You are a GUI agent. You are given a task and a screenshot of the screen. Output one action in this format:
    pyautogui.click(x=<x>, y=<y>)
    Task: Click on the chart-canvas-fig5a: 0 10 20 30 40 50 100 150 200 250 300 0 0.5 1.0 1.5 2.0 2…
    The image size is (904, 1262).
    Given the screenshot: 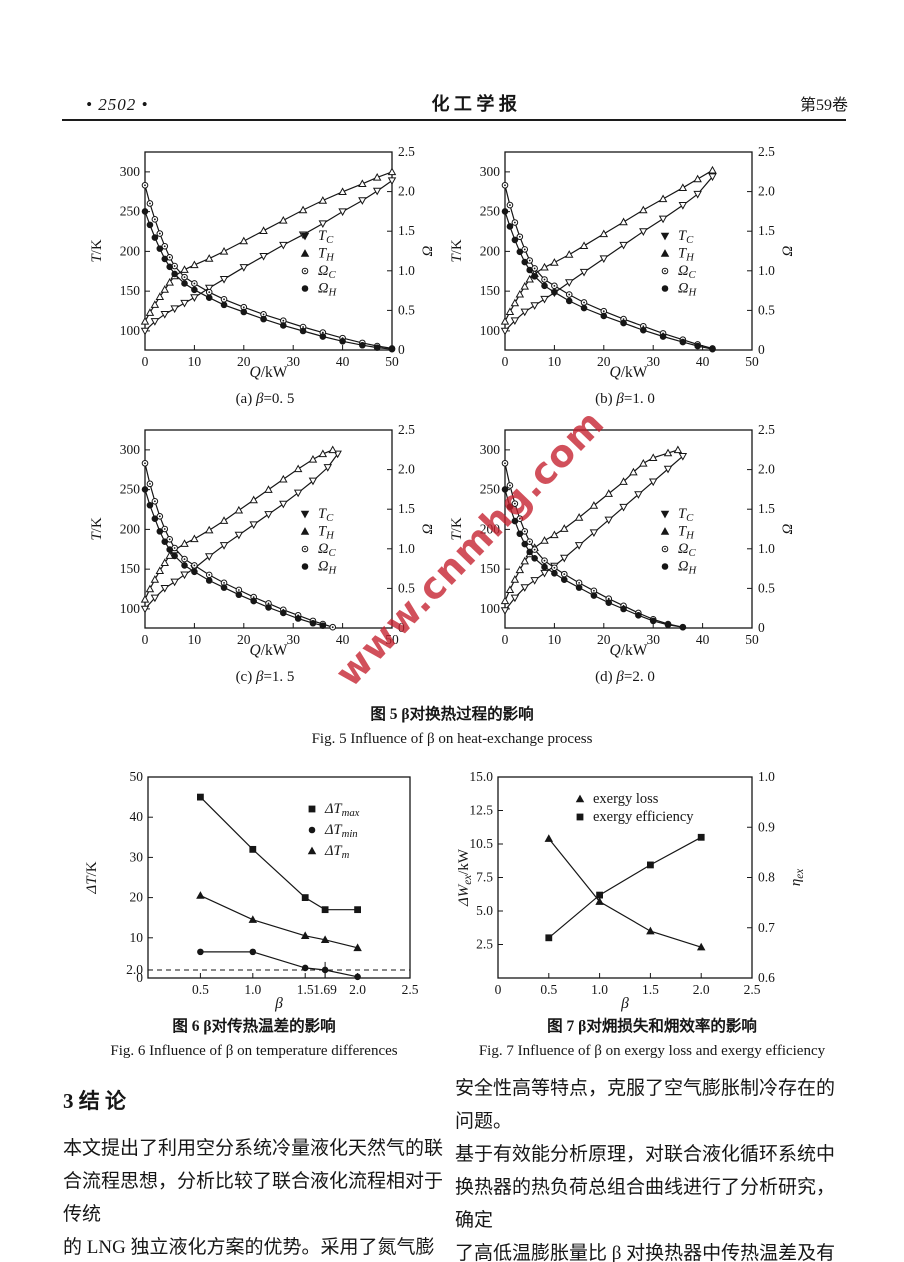 What is the action you would take?
    pyautogui.click(x=262, y=262)
    